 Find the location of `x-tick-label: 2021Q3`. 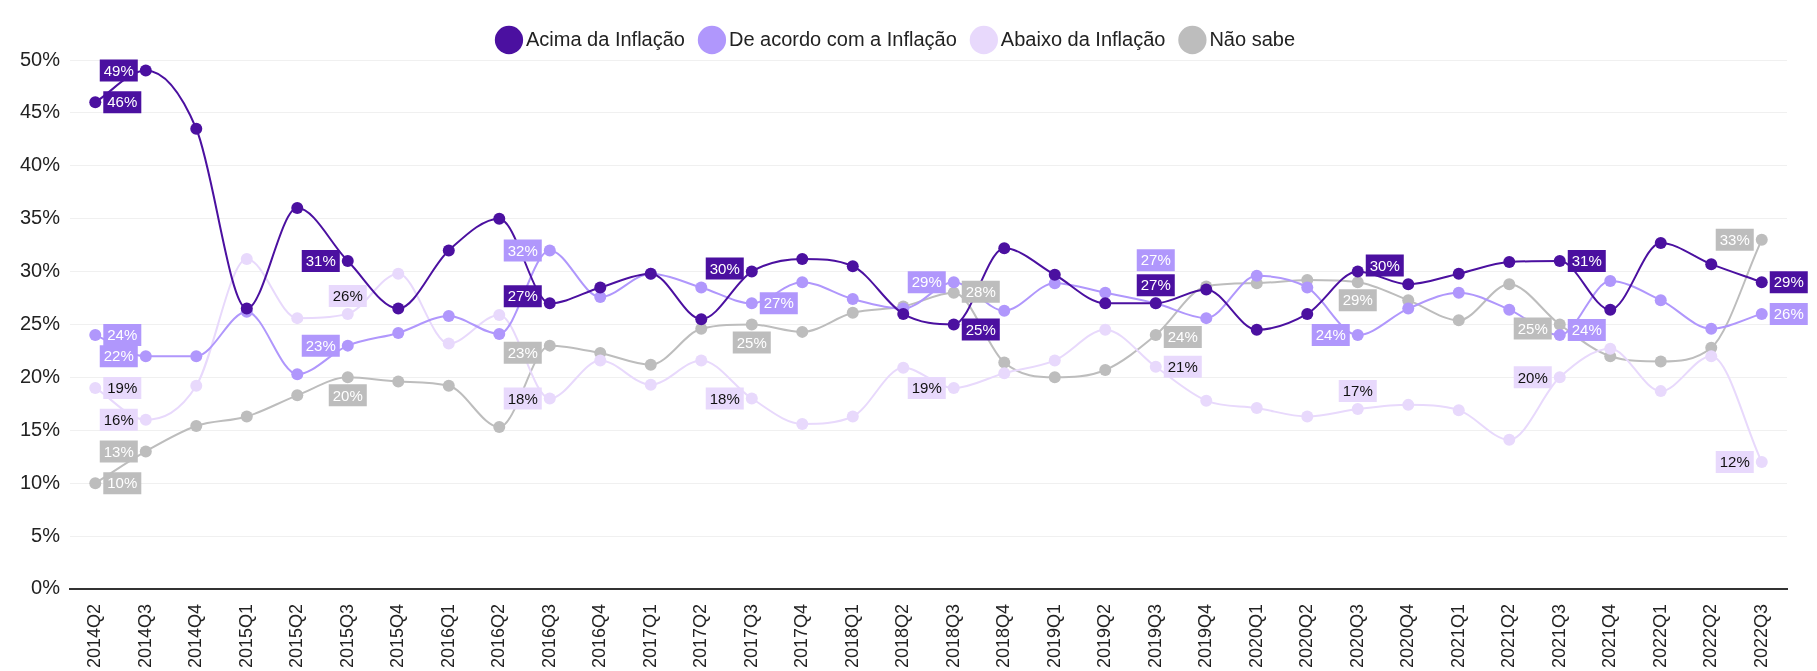

x-tick-label: 2021Q3 is located at coordinates (1558, 636).